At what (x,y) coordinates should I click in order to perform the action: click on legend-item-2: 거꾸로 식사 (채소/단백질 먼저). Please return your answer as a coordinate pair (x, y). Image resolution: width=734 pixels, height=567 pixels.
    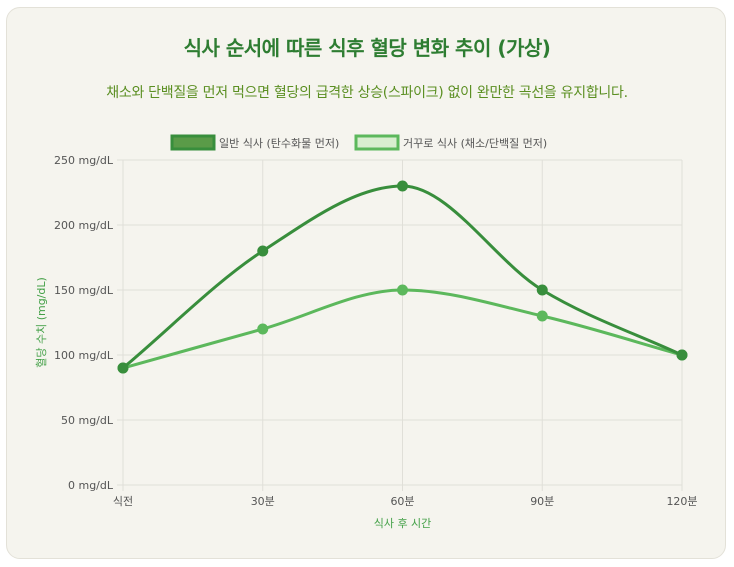
    Looking at the image, I should click on (450, 142).